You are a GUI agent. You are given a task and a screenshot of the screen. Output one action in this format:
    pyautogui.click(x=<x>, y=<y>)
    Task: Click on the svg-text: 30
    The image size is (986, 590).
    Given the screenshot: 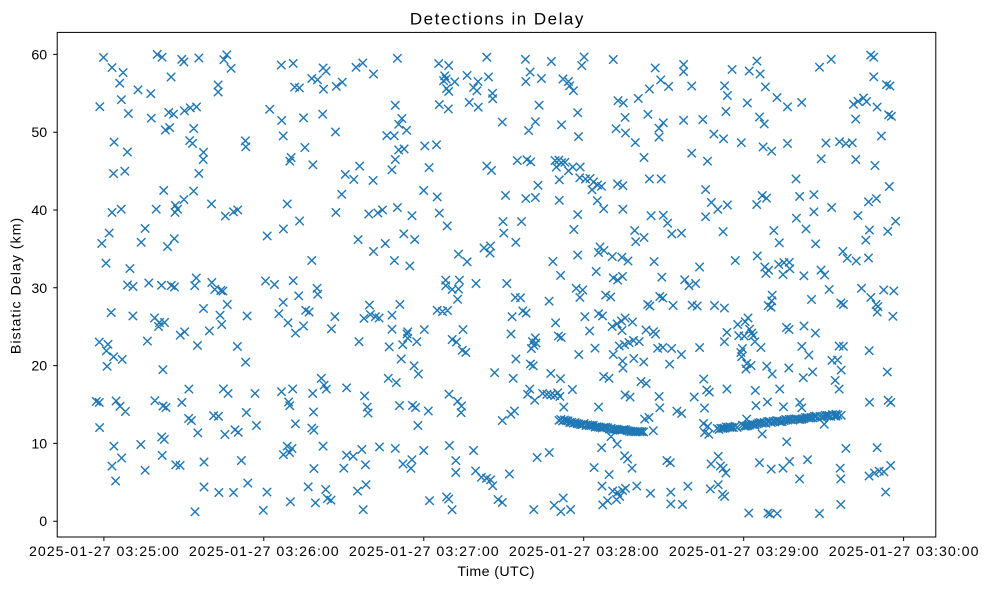 What is the action you would take?
    pyautogui.click(x=39, y=289)
    